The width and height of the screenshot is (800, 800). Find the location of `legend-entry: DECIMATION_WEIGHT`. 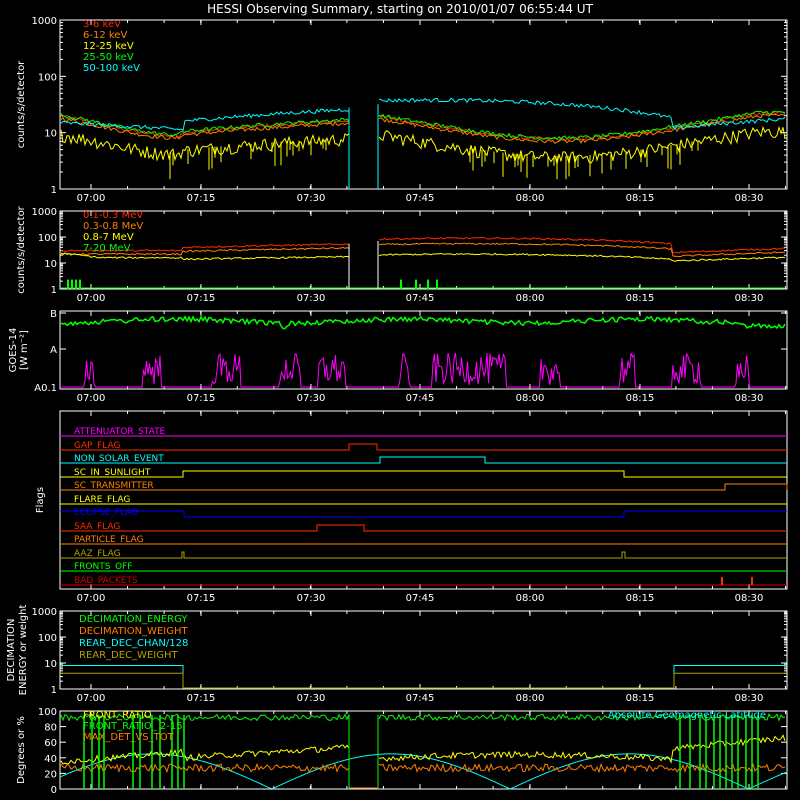

legend-entry: DECIMATION_WEIGHT is located at coordinates (133, 631).